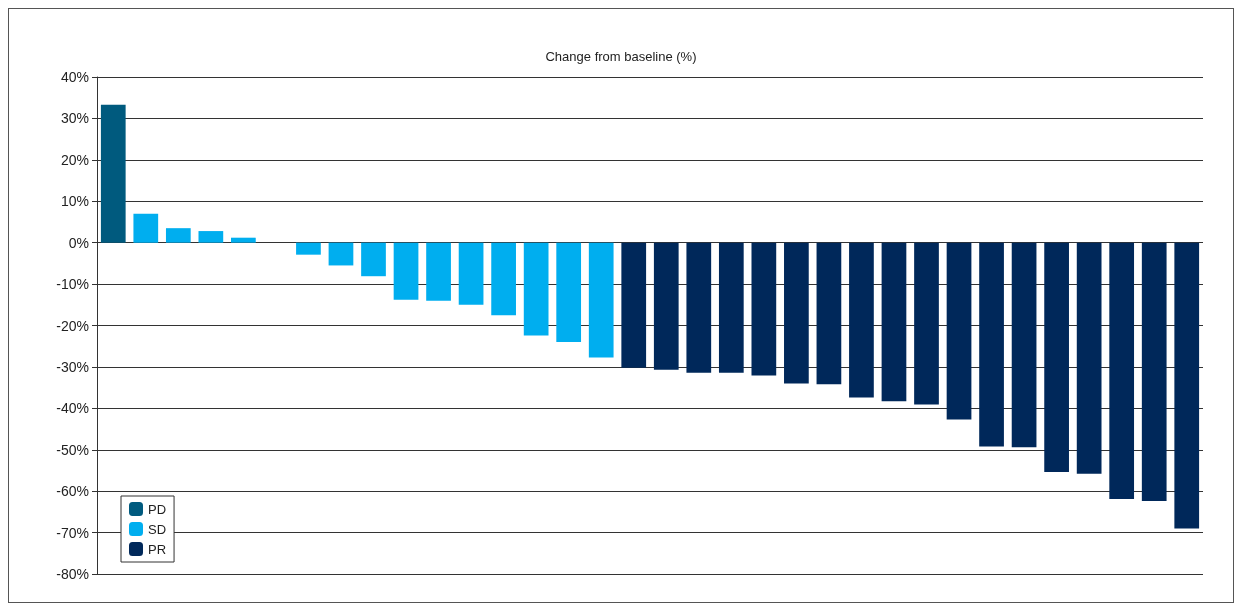 This screenshot has width=1244, height=613. What do you see at coordinates (72, 366) in the screenshot?
I see `y-tick-label: -30%` at bounding box center [72, 366].